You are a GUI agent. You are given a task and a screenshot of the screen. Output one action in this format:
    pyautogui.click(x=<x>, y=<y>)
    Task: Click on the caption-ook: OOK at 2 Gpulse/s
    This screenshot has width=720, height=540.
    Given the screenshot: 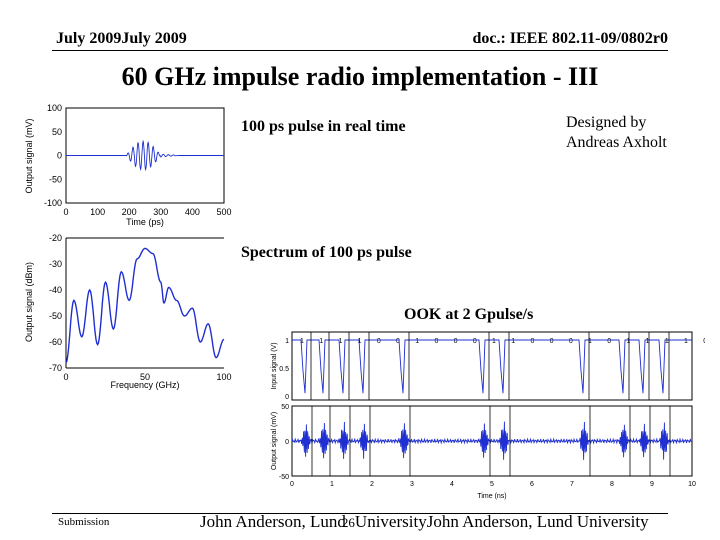 What is the action you would take?
    pyautogui.click(x=469, y=314)
    